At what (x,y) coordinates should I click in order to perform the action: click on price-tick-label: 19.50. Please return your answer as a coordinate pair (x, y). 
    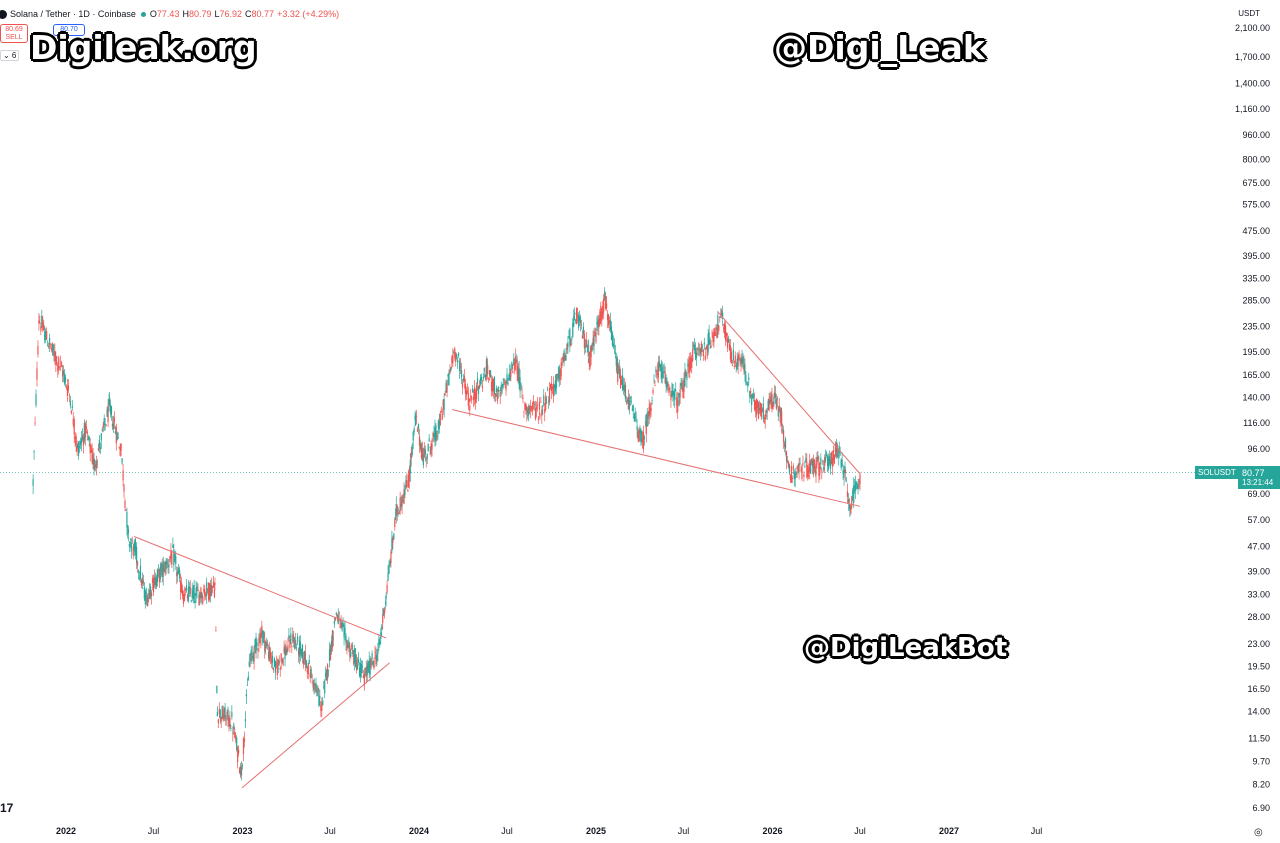
    Looking at the image, I should click on (1258, 666).